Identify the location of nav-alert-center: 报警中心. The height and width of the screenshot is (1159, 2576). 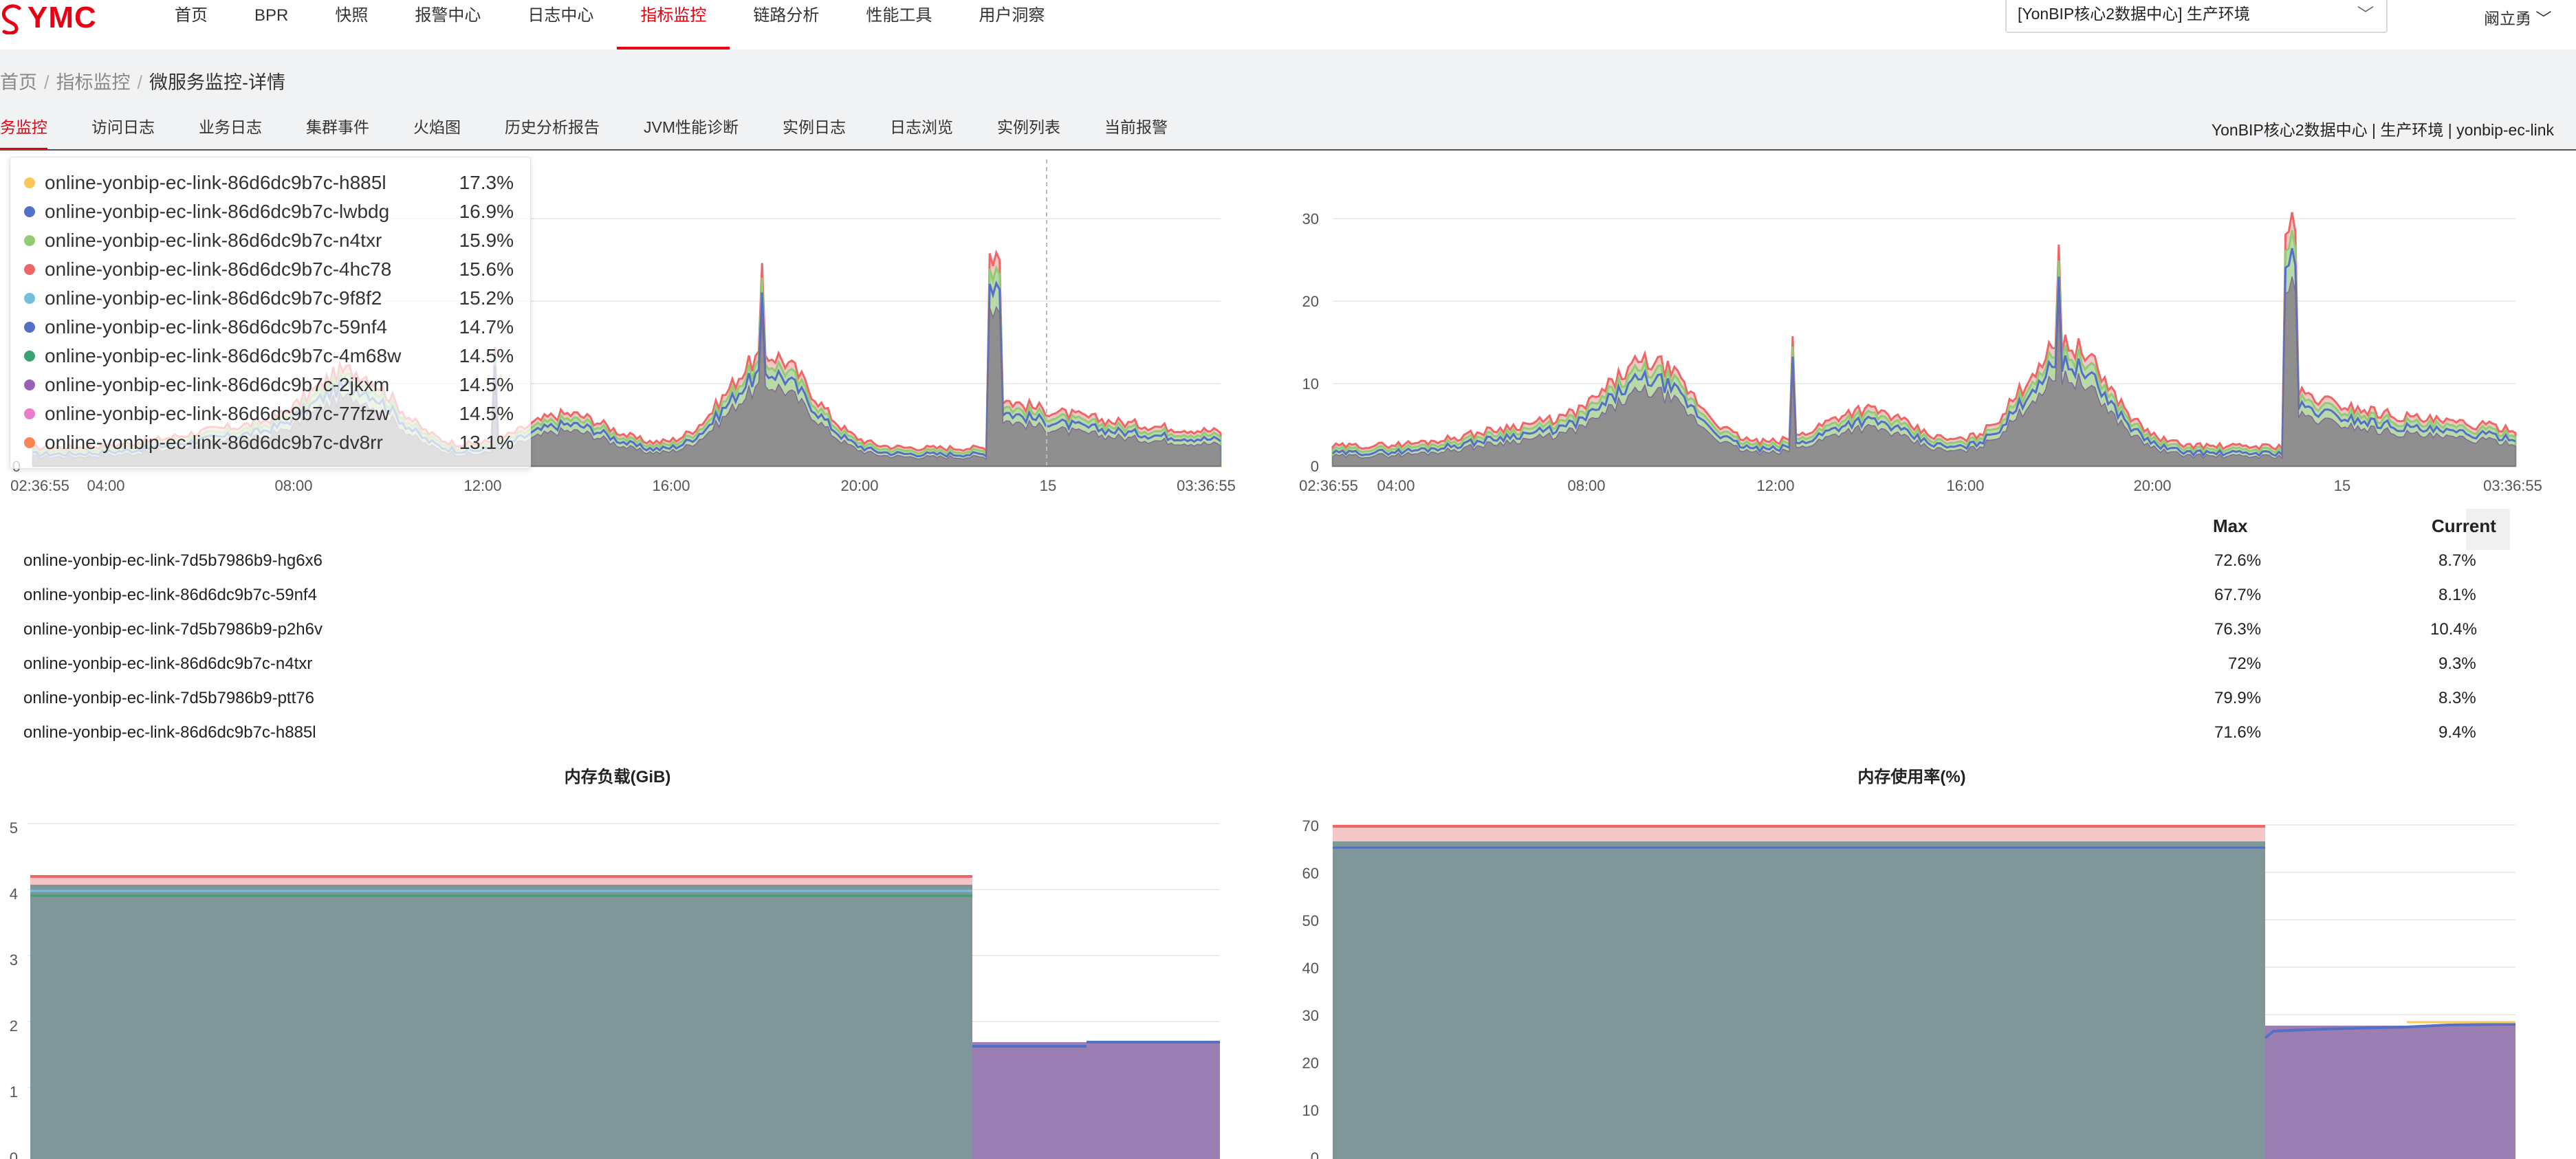
(448, 15).